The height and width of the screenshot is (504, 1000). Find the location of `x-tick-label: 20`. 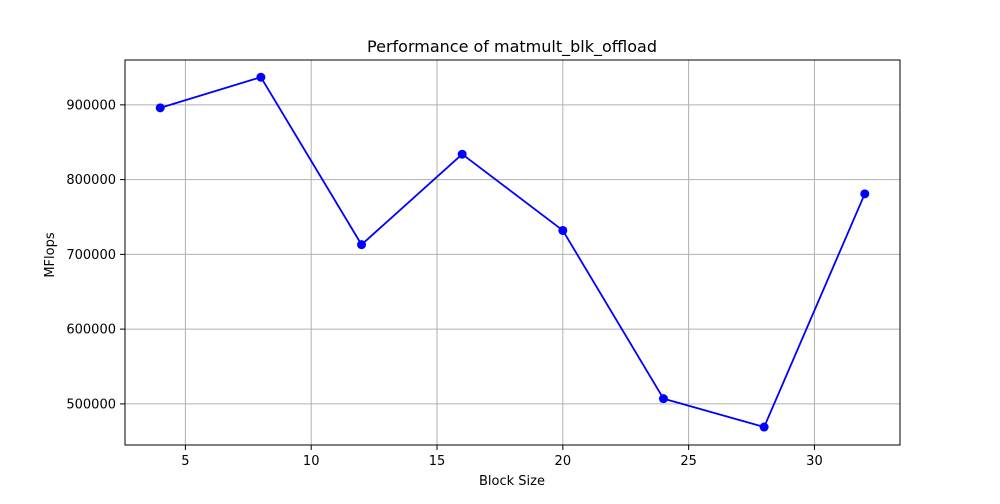

x-tick-label: 20 is located at coordinates (563, 461).